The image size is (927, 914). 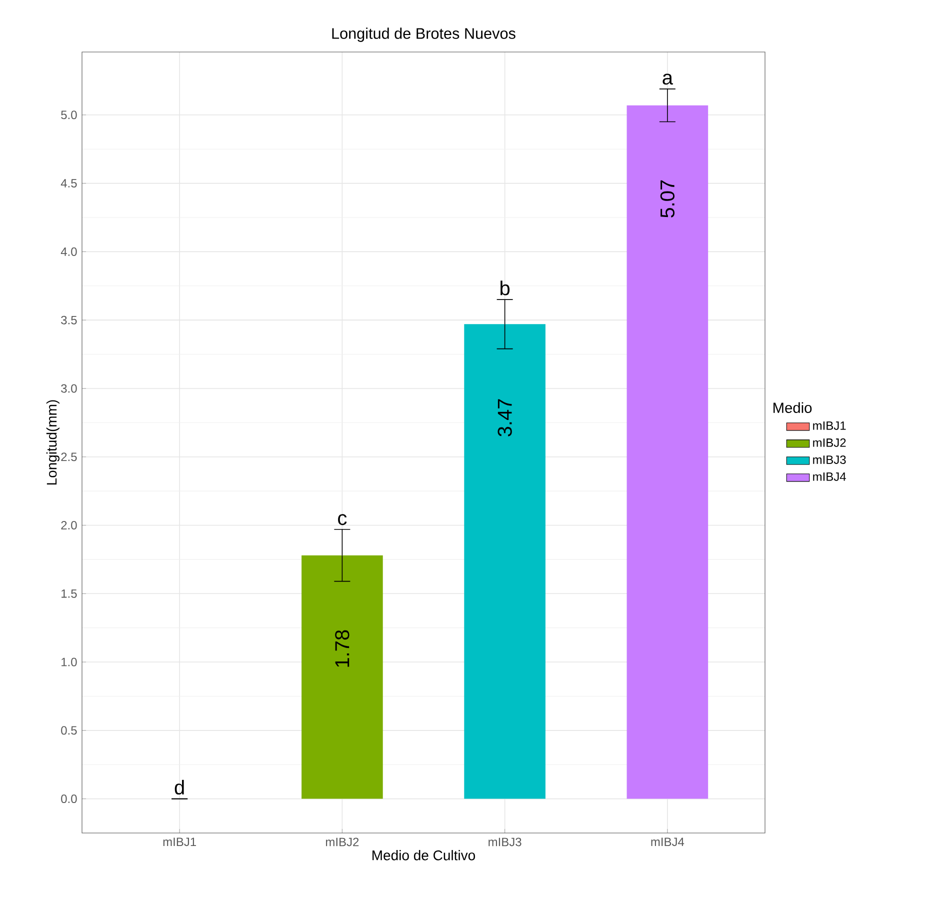 I want to click on y-tick-label: 2.5, so click(x=69, y=457).